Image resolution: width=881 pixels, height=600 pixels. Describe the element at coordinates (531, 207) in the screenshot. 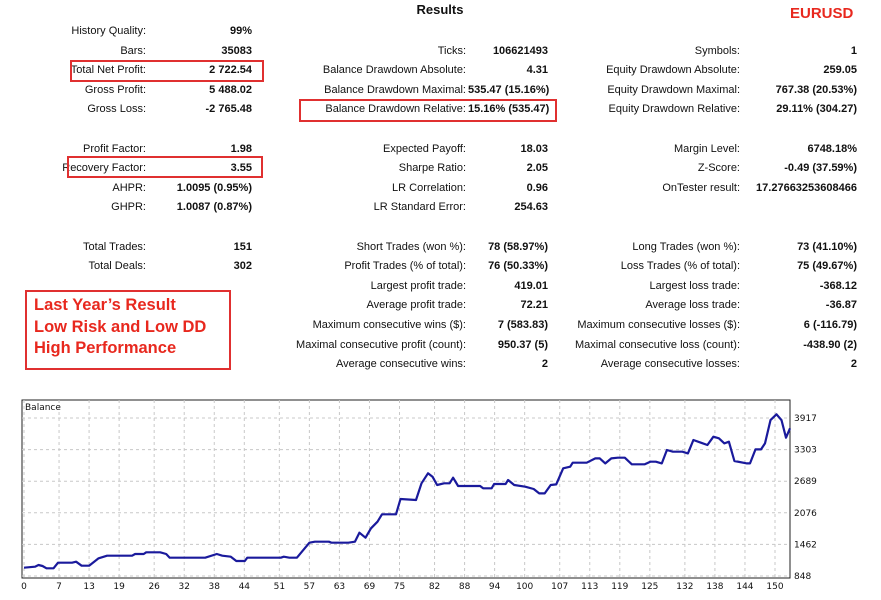

I see `stat-value: 254.63` at that location.